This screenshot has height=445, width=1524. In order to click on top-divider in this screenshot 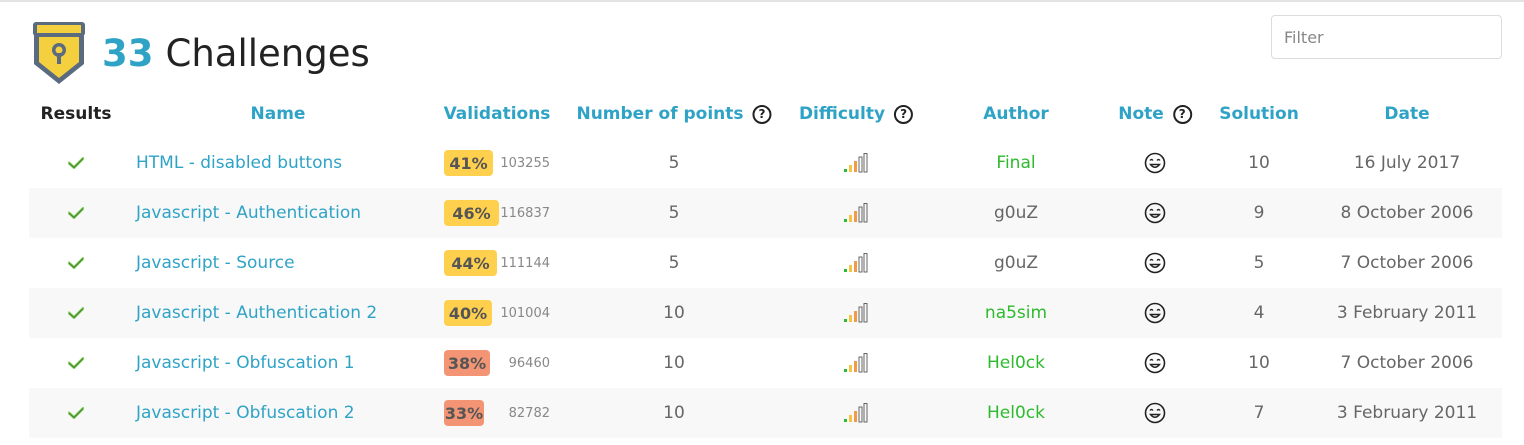, I will do `click(762, 1)`.